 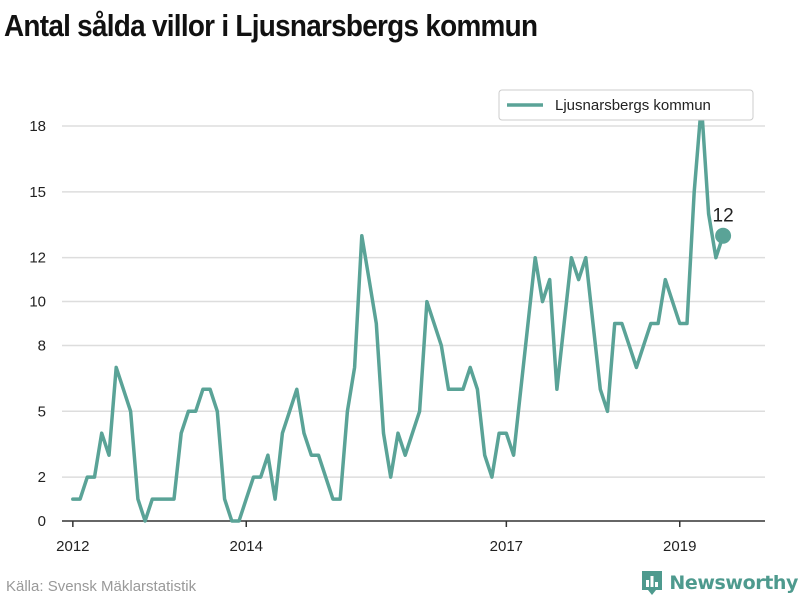 What do you see at coordinates (37, 302) in the screenshot?
I see `y-tick-label: 10` at bounding box center [37, 302].